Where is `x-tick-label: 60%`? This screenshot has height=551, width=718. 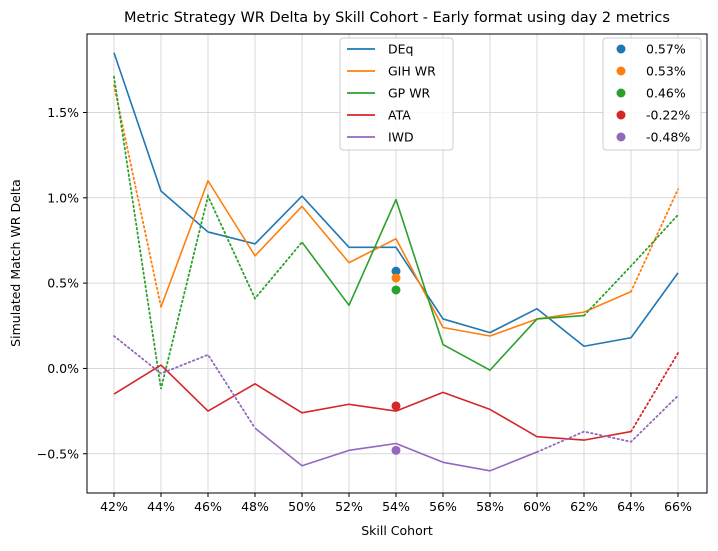 x-tick-label: 60% is located at coordinates (537, 506).